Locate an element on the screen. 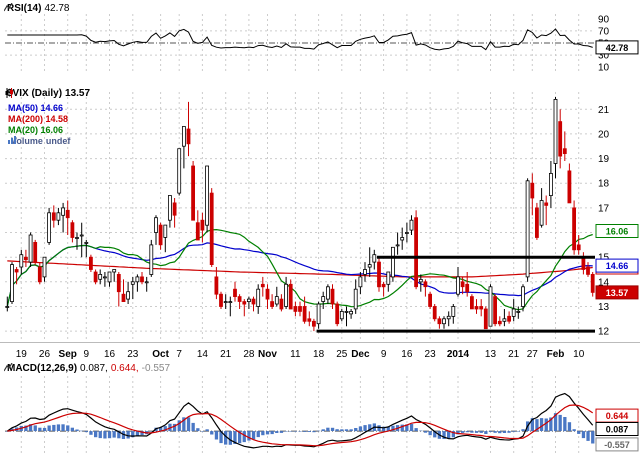 The width and height of the screenshot is (640, 458). svg-text: 7 is located at coordinates (179, 354).